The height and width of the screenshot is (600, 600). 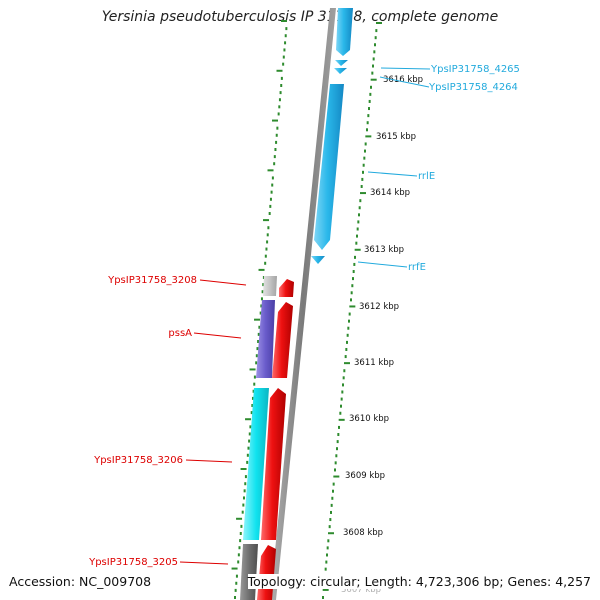 What do you see at coordinates (138, 460) in the screenshot?
I see `feature-label-3206: YpsIP31758_3206` at bounding box center [138, 460].